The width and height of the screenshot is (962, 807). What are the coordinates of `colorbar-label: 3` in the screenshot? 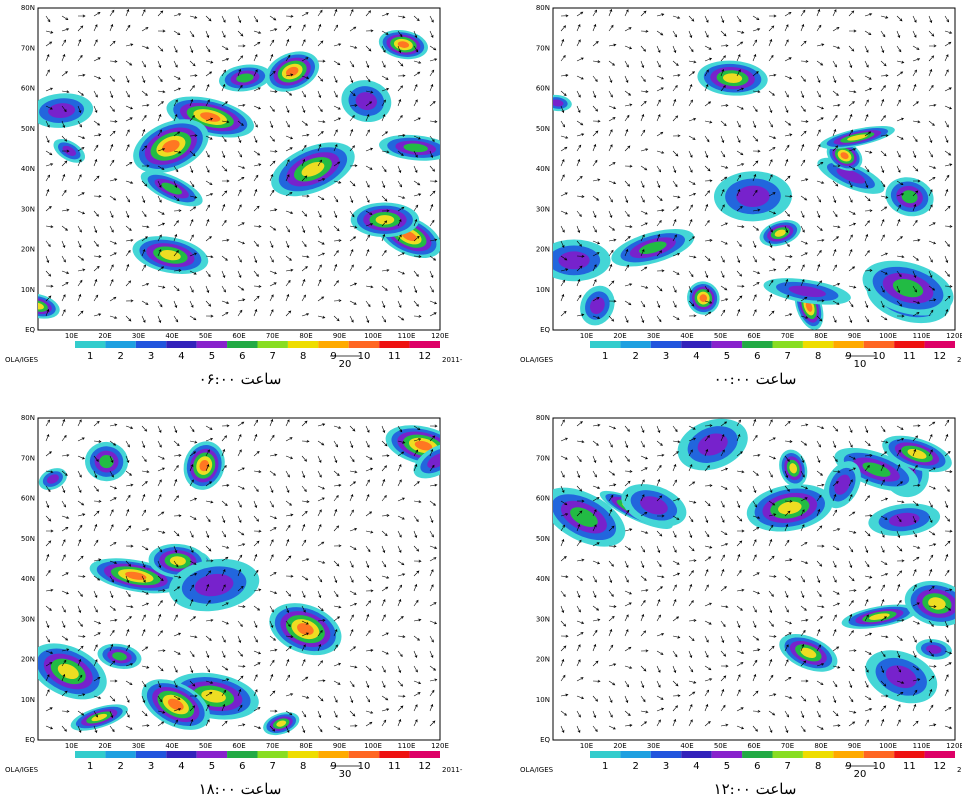 It's located at (151, 356).